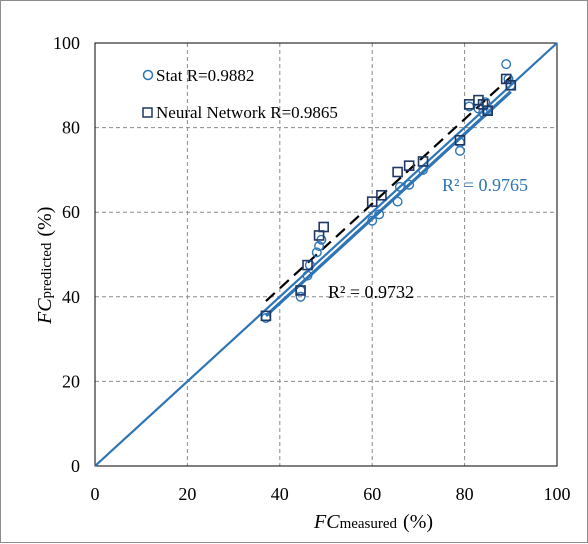  What do you see at coordinates (95, 494) in the screenshot?
I see `x-tick-label: 0` at bounding box center [95, 494].